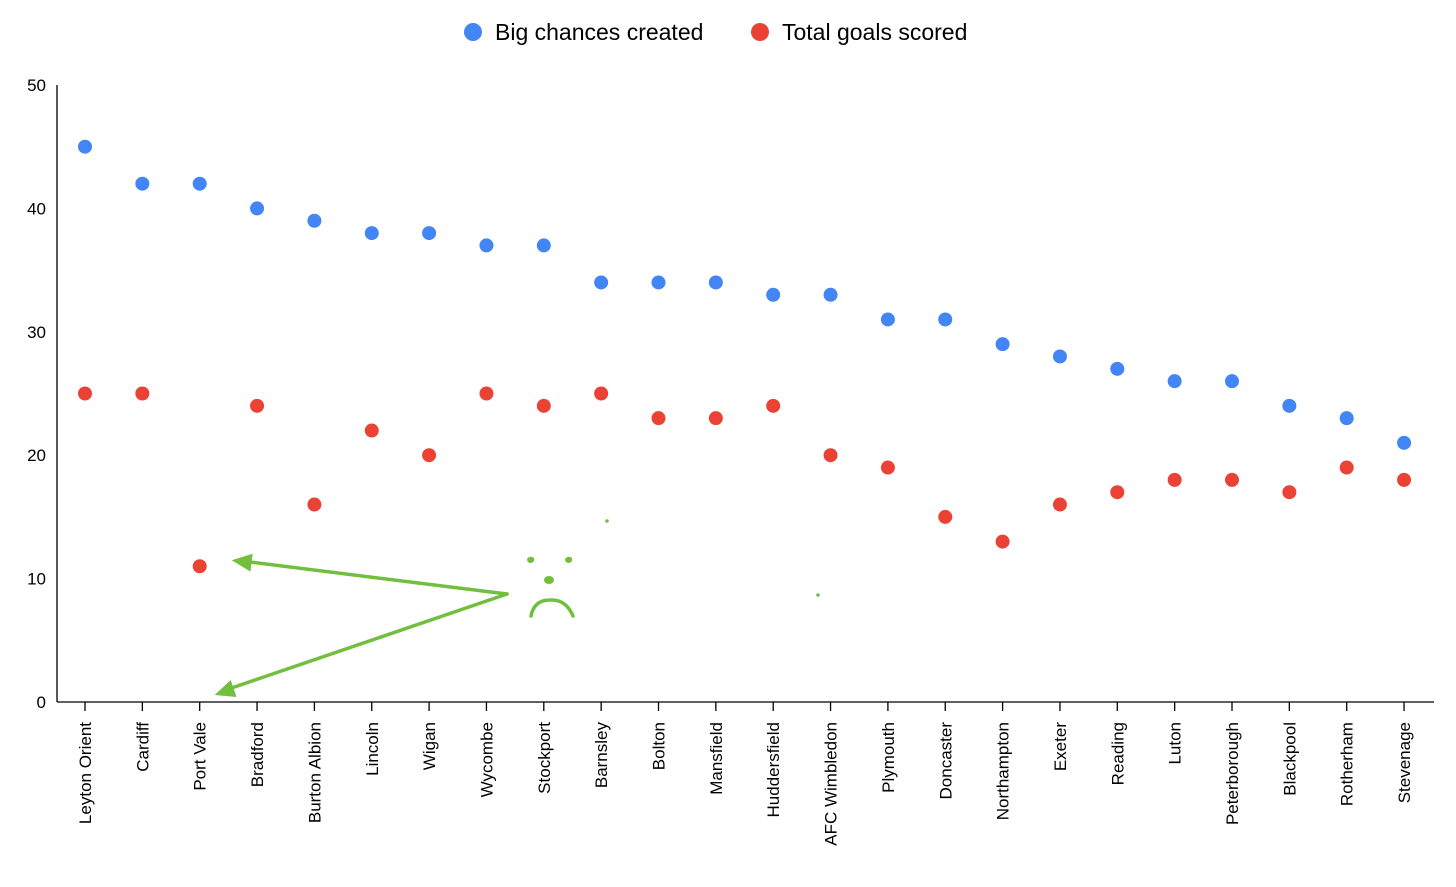 This screenshot has height=887, width=1456. Describe the element at coordinates (945, 516) in the screenshot. I see `point-total-goals-scored-doncaster` at that location.